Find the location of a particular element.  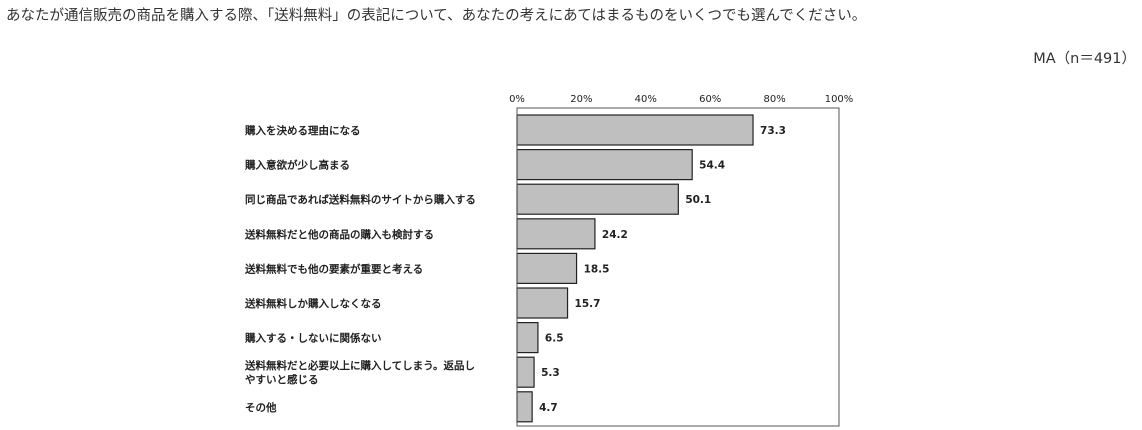

bars is located at coordinates (635, 268).